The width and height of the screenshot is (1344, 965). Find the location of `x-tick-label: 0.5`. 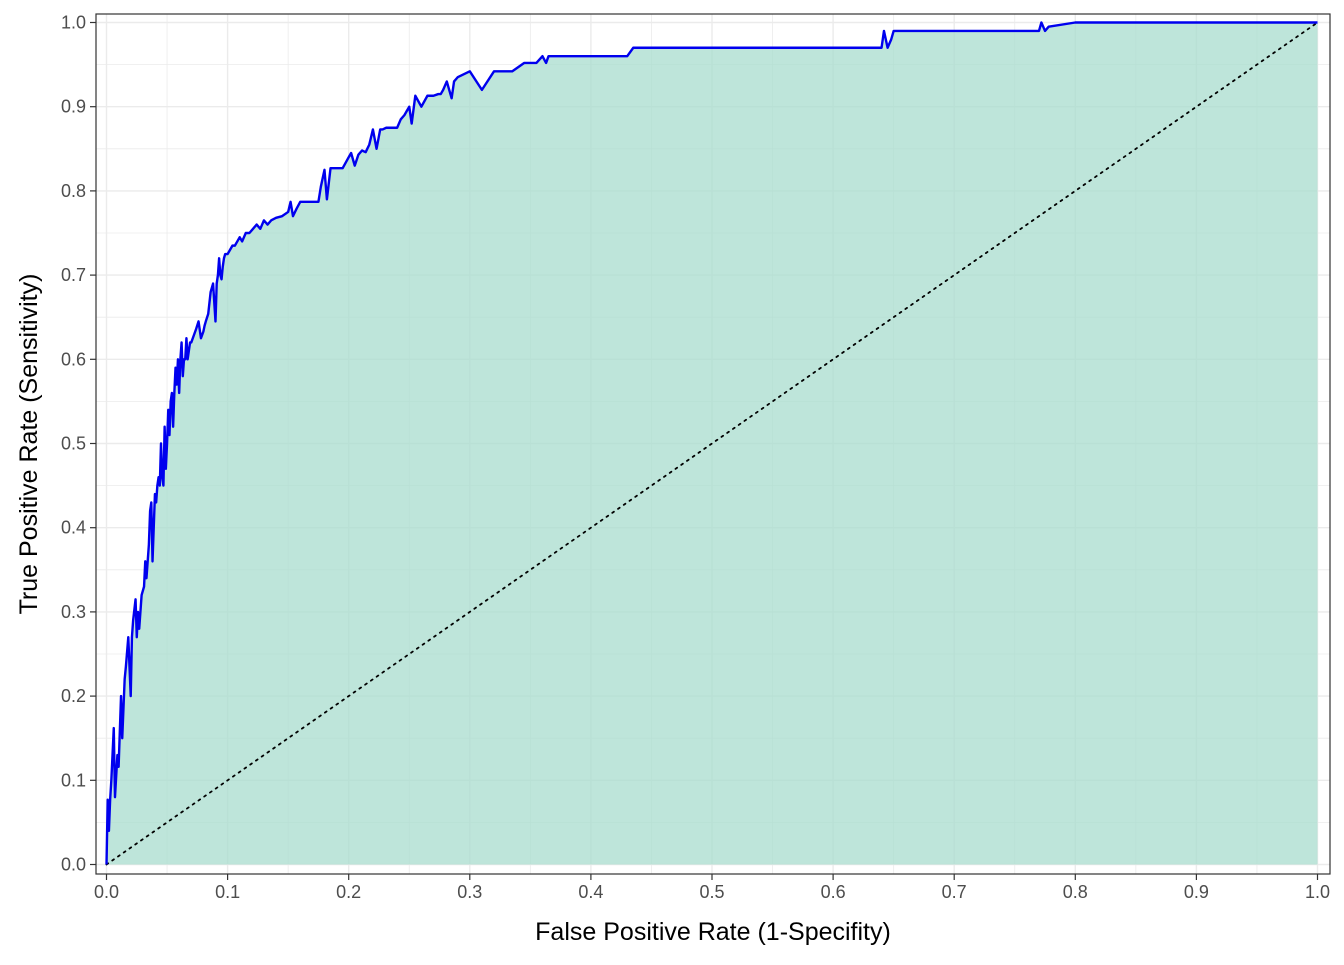

x-tick-label: 0.5 is located at coordinates (711, 892).